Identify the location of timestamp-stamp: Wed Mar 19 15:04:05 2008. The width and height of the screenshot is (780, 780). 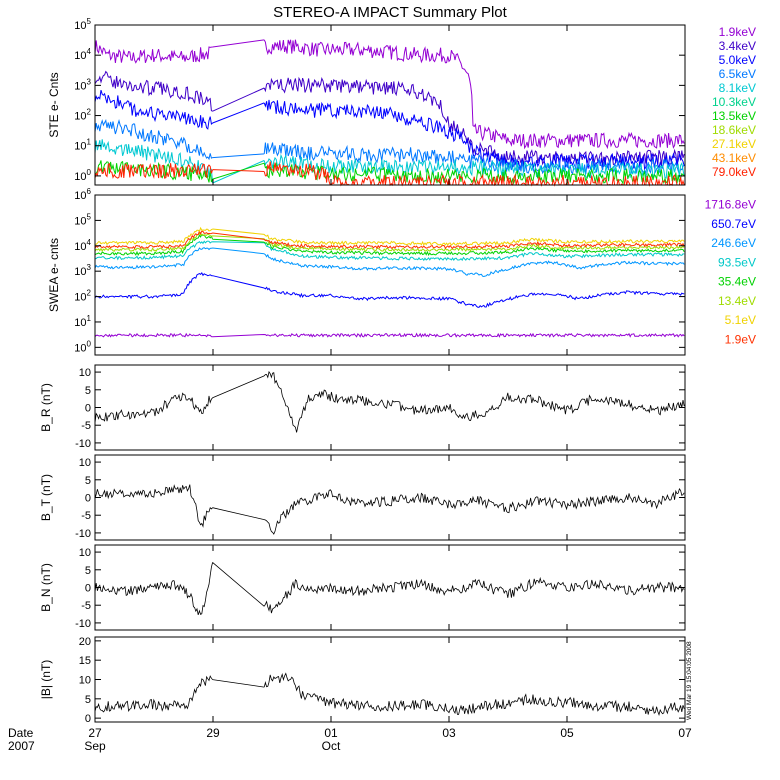
(689, 680).